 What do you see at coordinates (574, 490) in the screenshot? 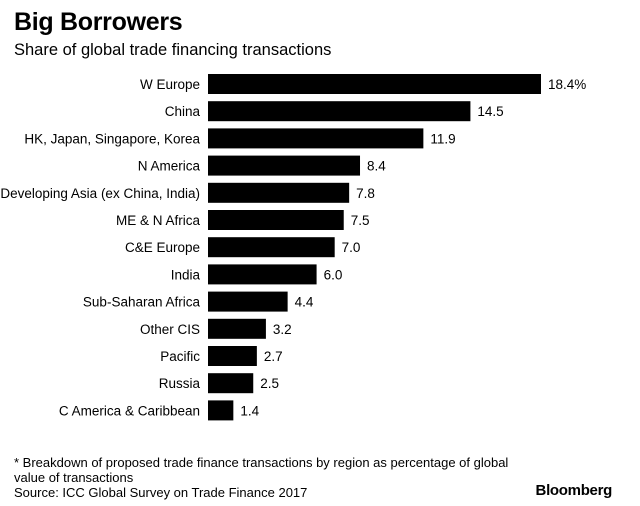
I see `bloomberg-logo: Bloomberg` at bounding box center [574, 490].